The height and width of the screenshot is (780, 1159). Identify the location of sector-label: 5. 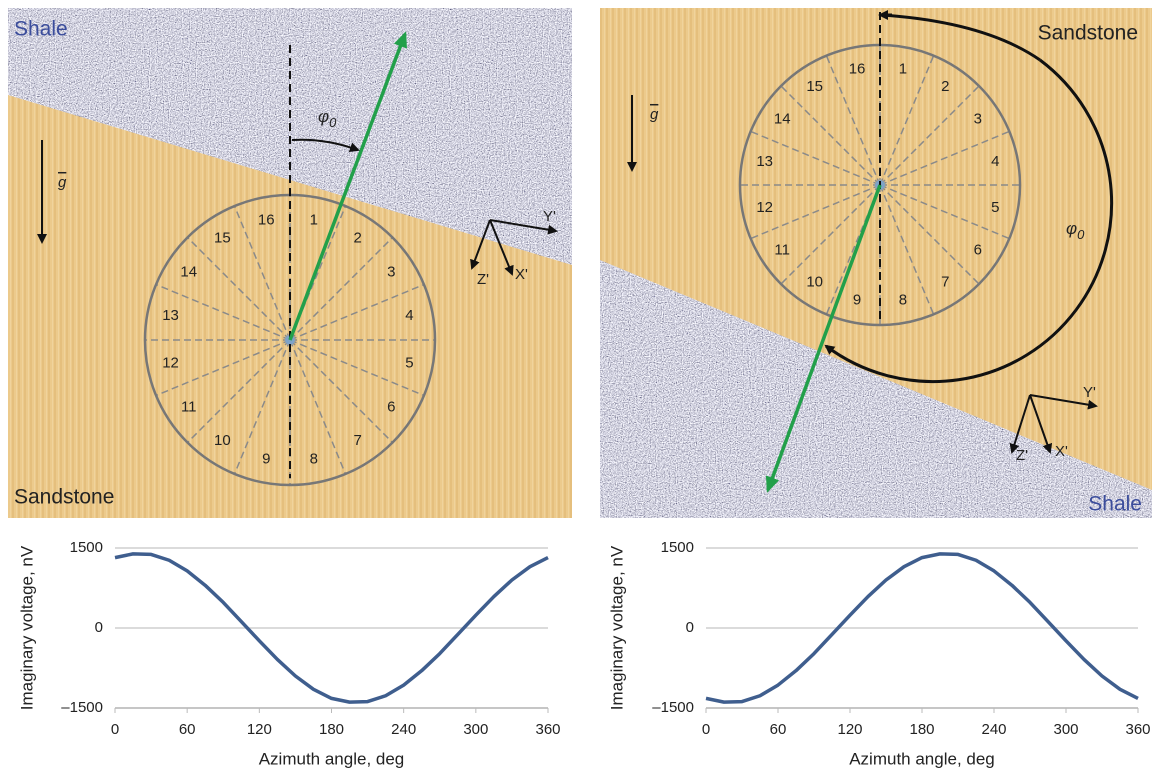
(995, 207).